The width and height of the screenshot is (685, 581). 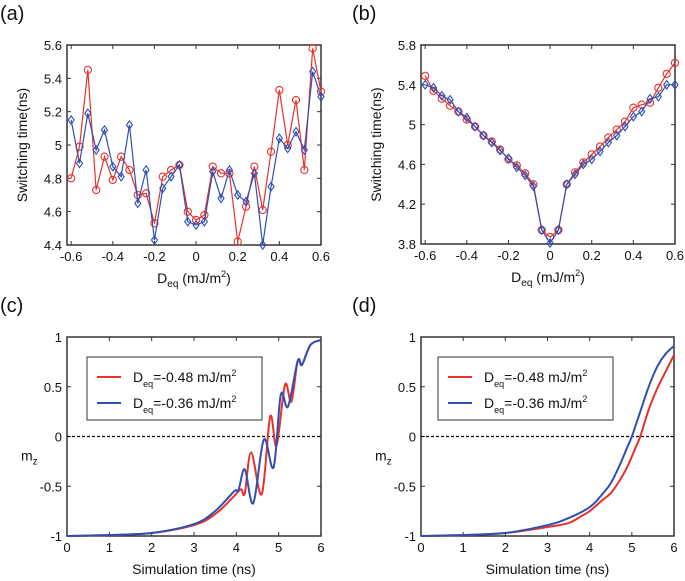 What do you see at coordinates (412, 337) in the screenshot?
I see `y-tick-label: 1` at bounding box center [412, 337].